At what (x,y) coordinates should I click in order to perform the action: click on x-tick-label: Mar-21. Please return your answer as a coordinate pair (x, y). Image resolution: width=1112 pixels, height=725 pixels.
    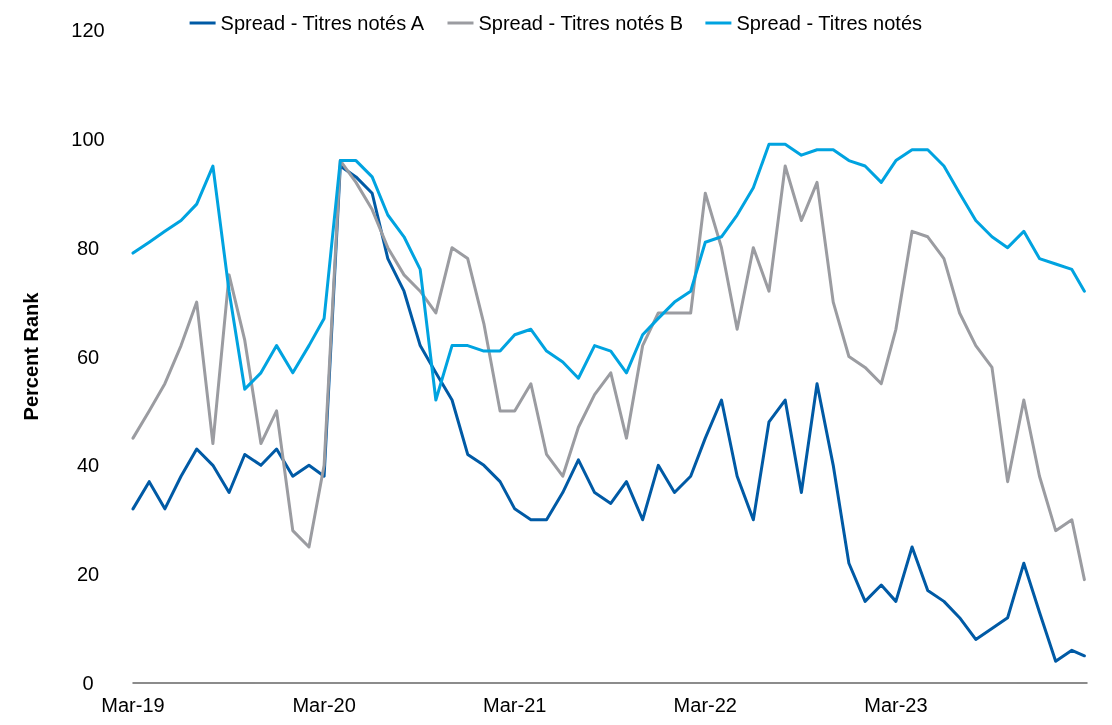
    Looking at the image, I should click on (515, 705).